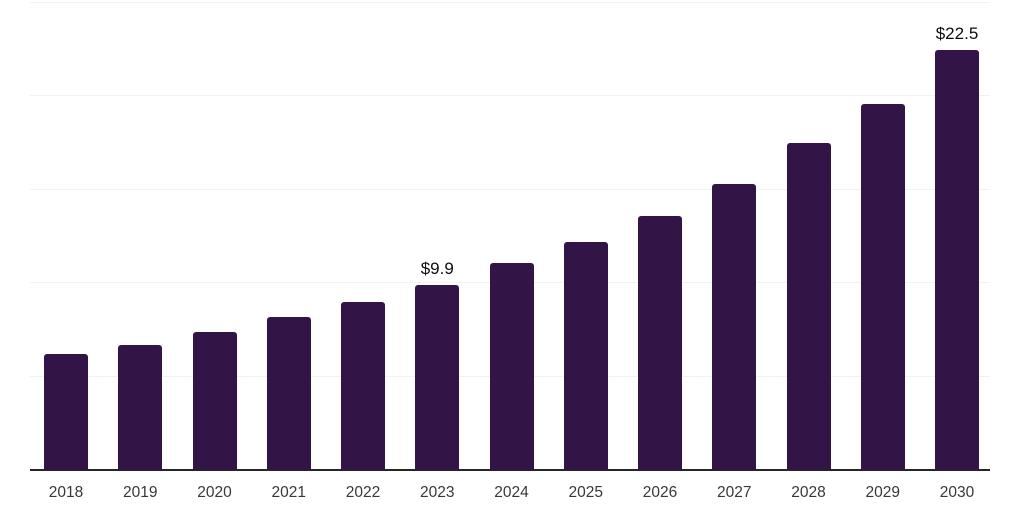  What do you see at coordinates (808, 492) in the screenshot?
I see `x-tick-label-2028: 2028` at bounding box center [808, 492].